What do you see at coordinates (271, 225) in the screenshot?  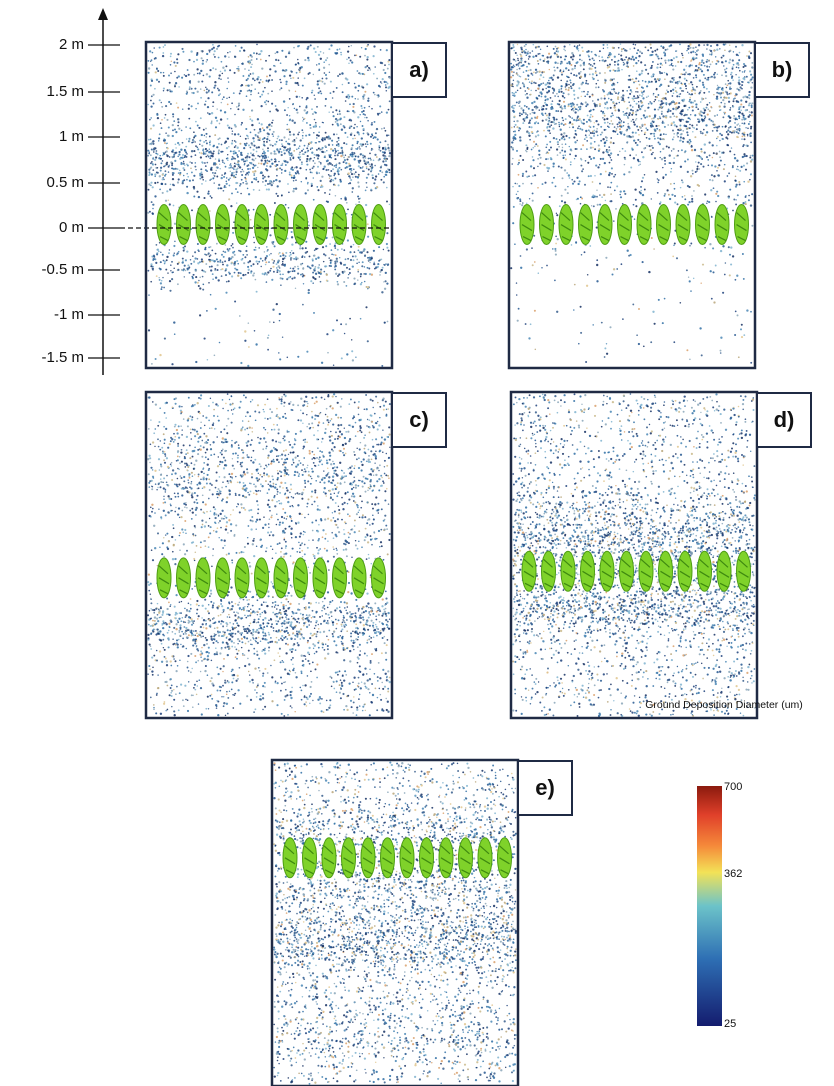 I see `plant-row` at bounding box center [271, 225].